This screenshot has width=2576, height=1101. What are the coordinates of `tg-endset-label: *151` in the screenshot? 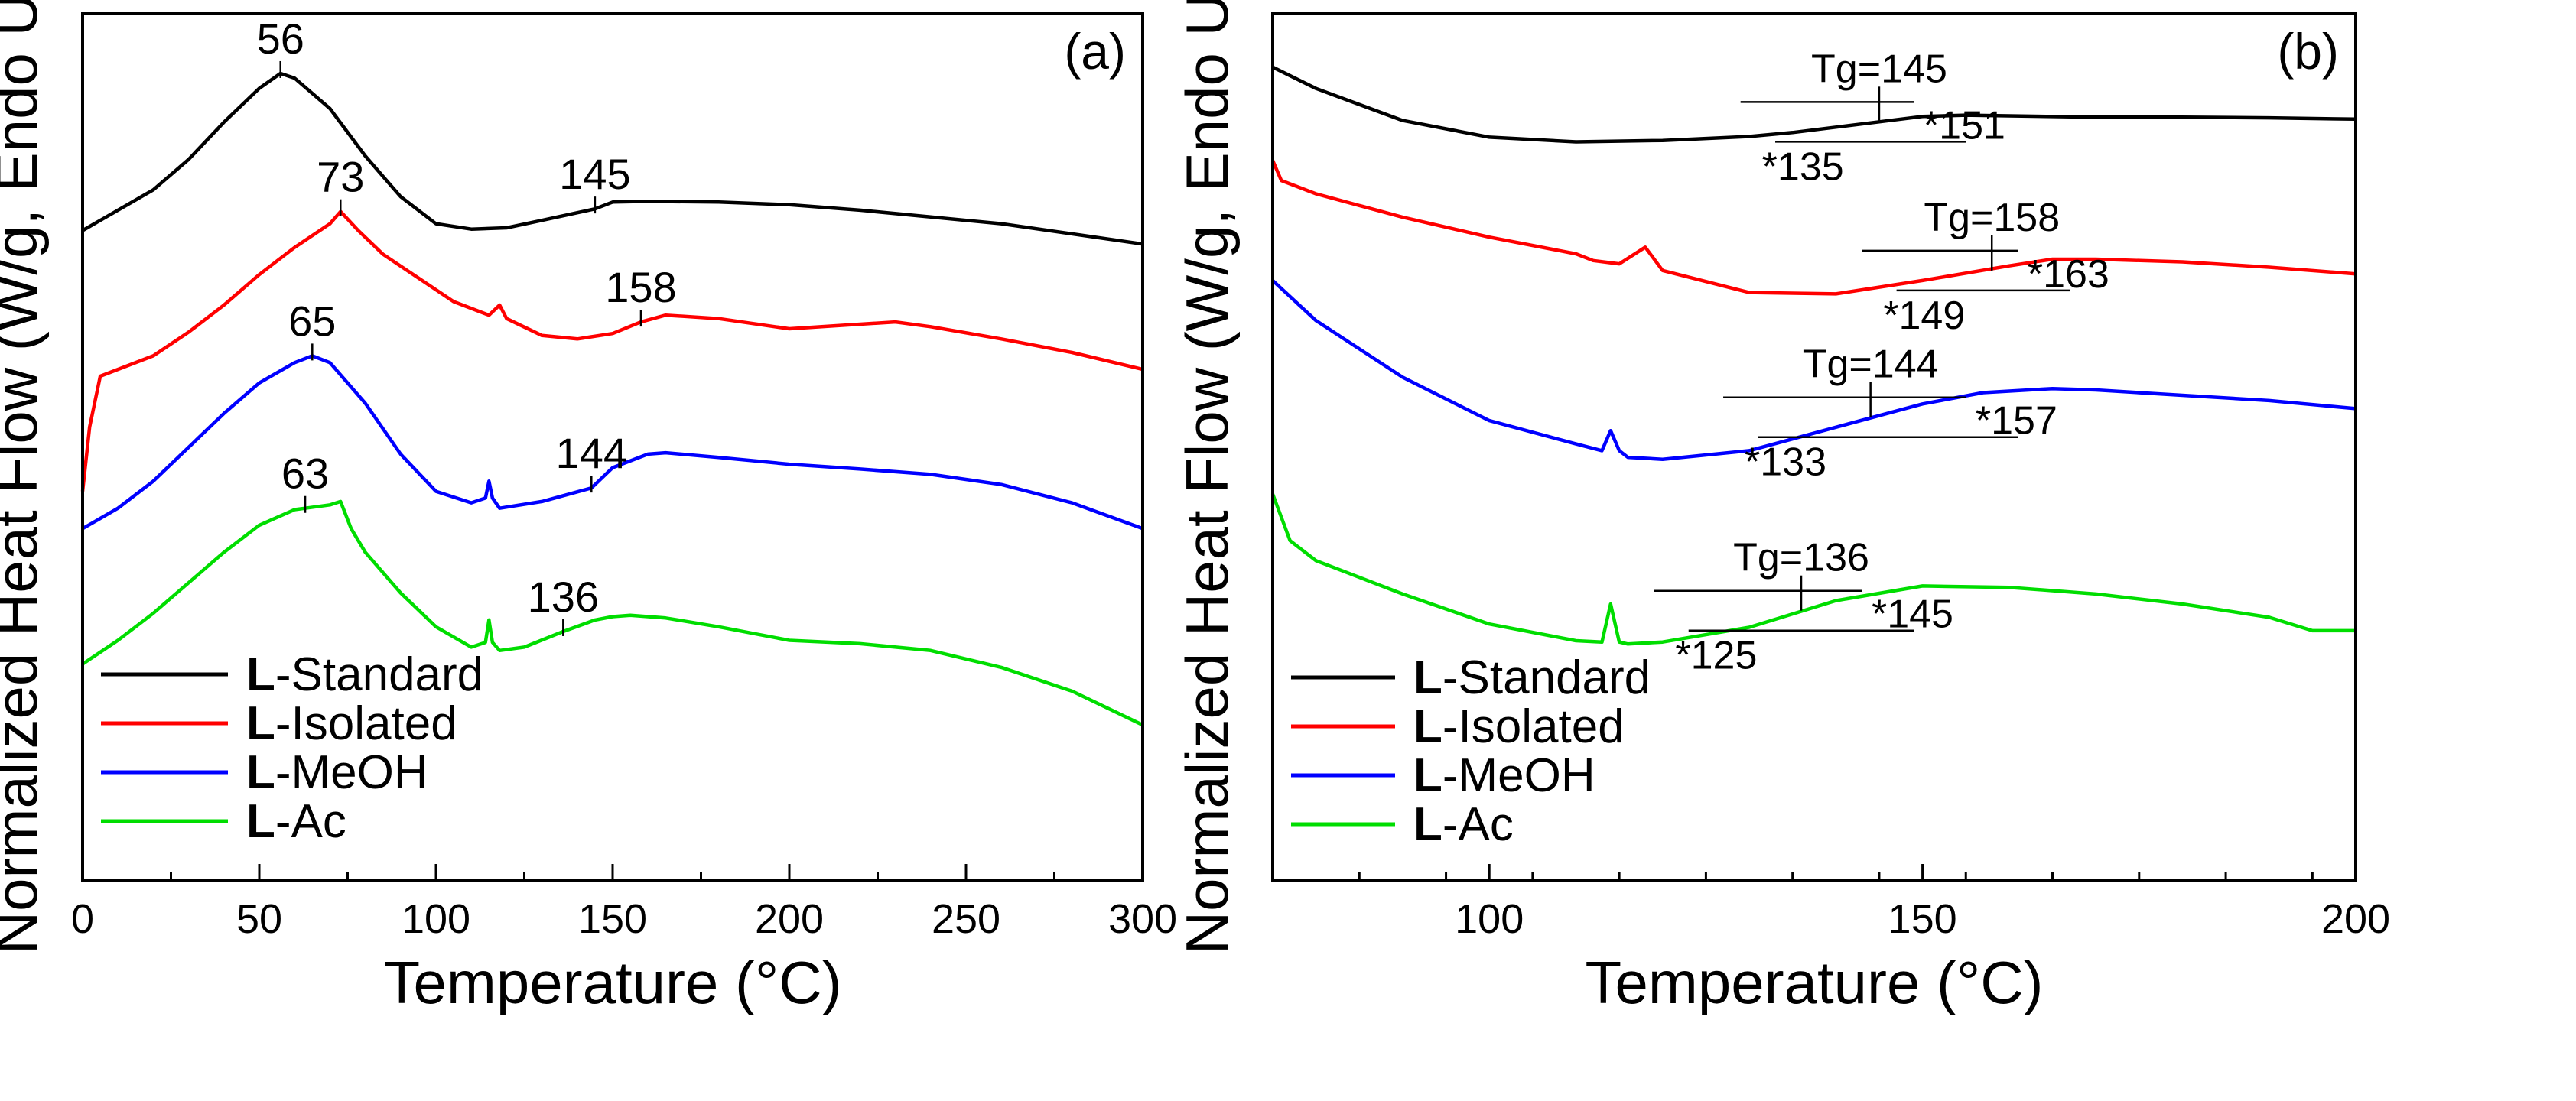 It's located at (1964, 125).